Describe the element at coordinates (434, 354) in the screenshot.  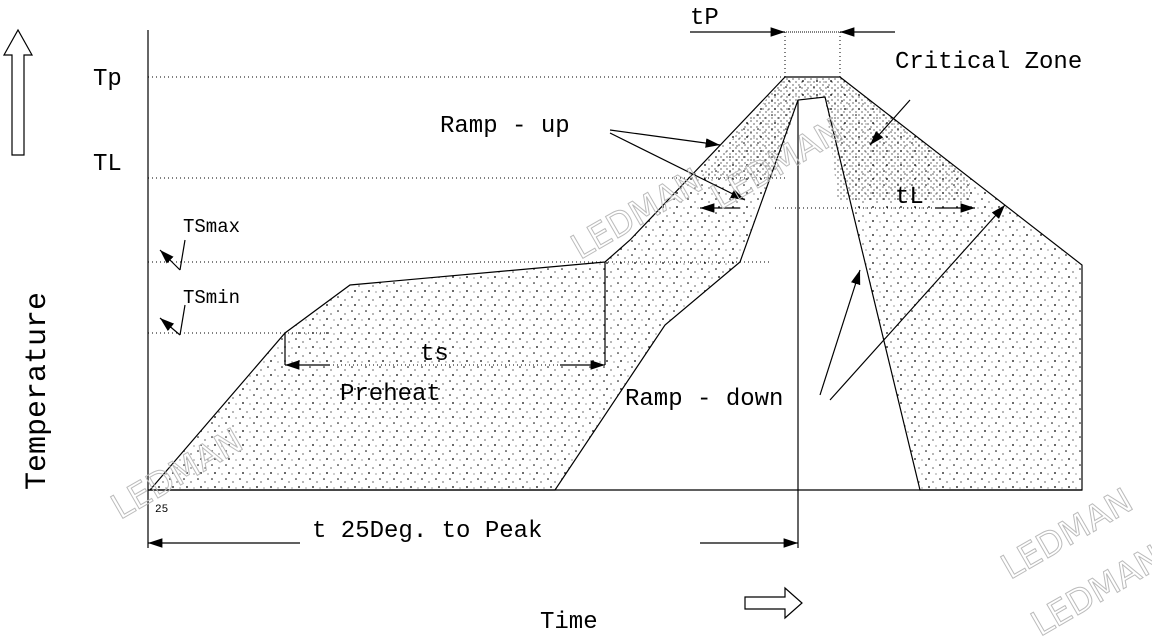
I see `label: ts` at that location.